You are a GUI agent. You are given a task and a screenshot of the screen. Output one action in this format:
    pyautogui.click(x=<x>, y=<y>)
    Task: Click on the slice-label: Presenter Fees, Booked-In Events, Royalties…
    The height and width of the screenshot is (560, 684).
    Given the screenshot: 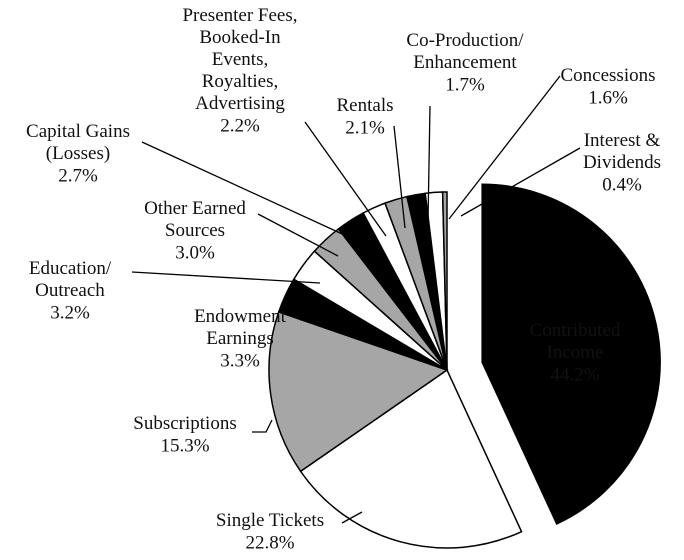 What is the action you would take?
    pyautogui.click(x=239, y=59)
    